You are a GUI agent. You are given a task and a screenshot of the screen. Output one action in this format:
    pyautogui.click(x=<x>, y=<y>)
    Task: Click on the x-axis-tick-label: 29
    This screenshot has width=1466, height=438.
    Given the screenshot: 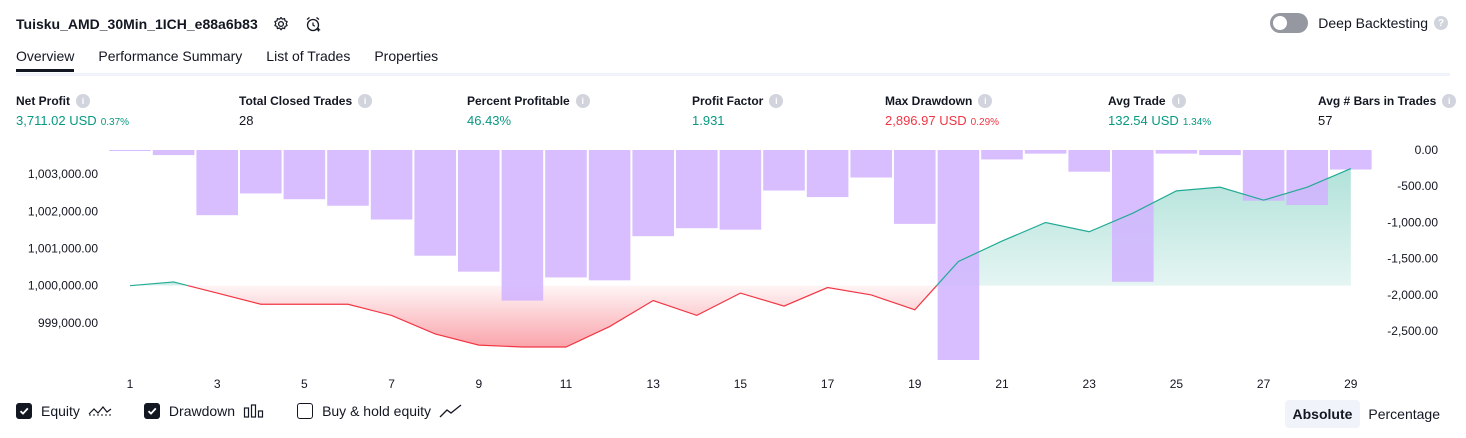 What is the action you would take?
    pyautogui.click(x=1351, y=384)
    